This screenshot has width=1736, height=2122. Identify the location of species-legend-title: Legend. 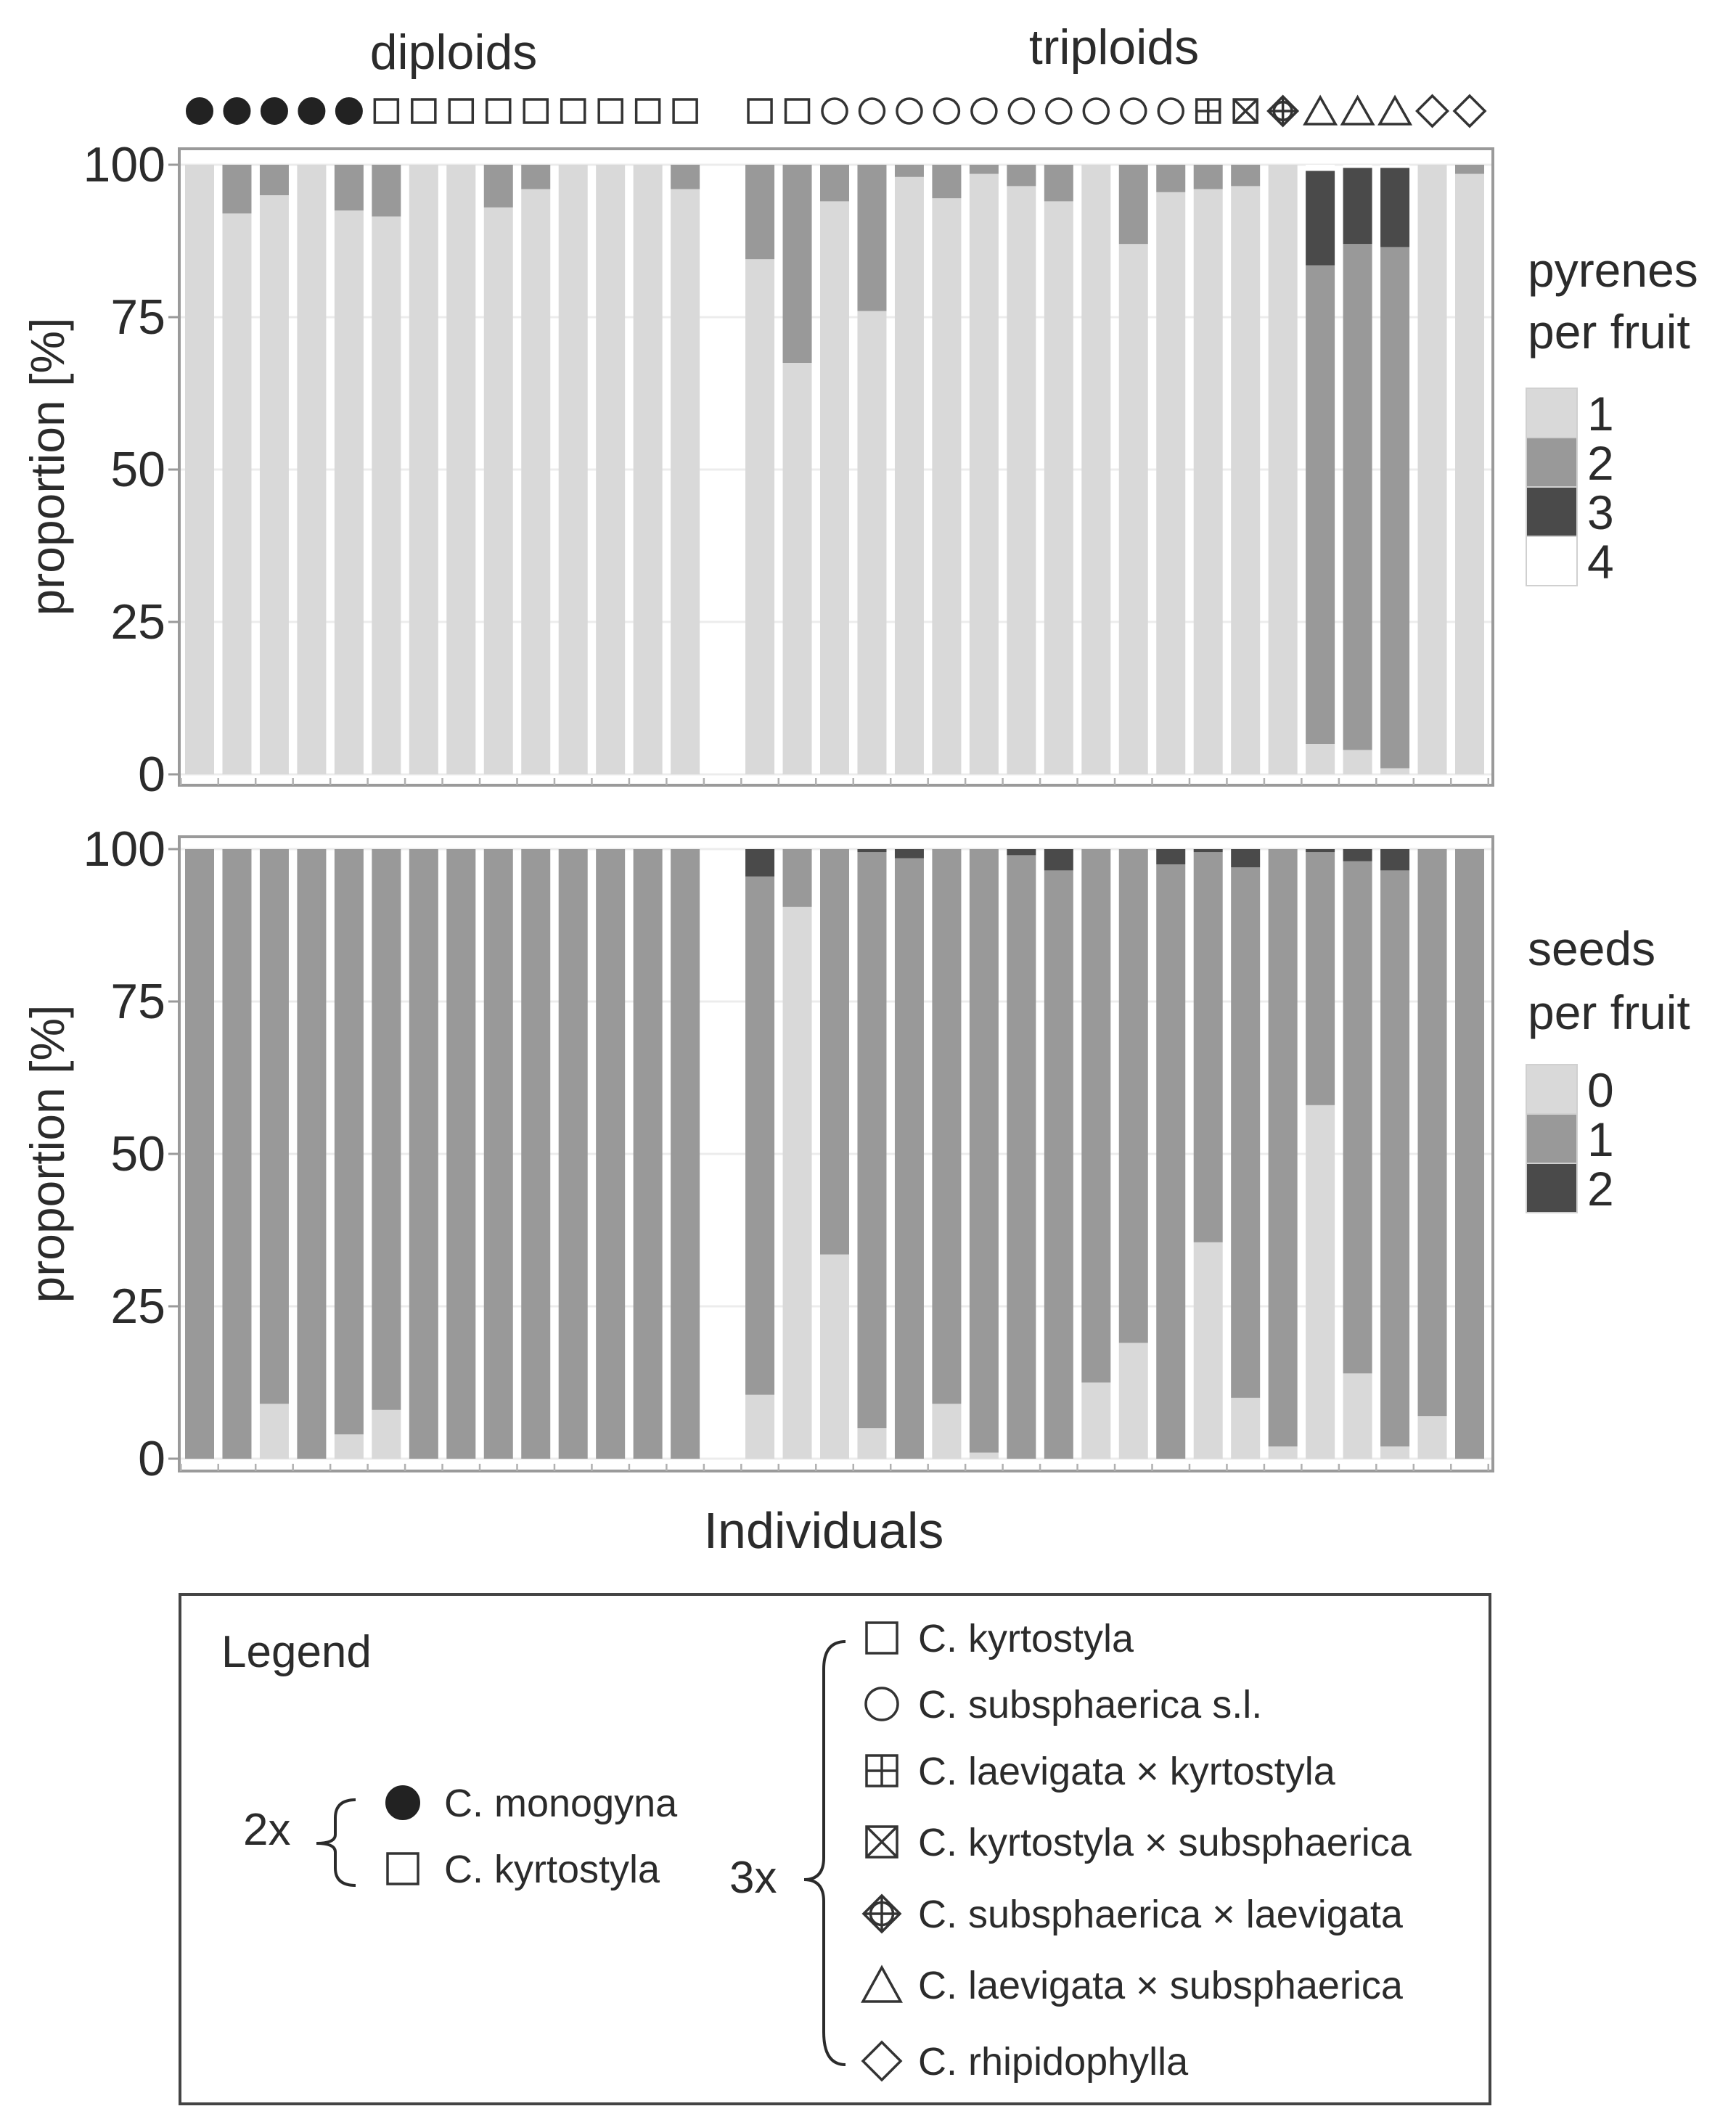
(296, 1652).